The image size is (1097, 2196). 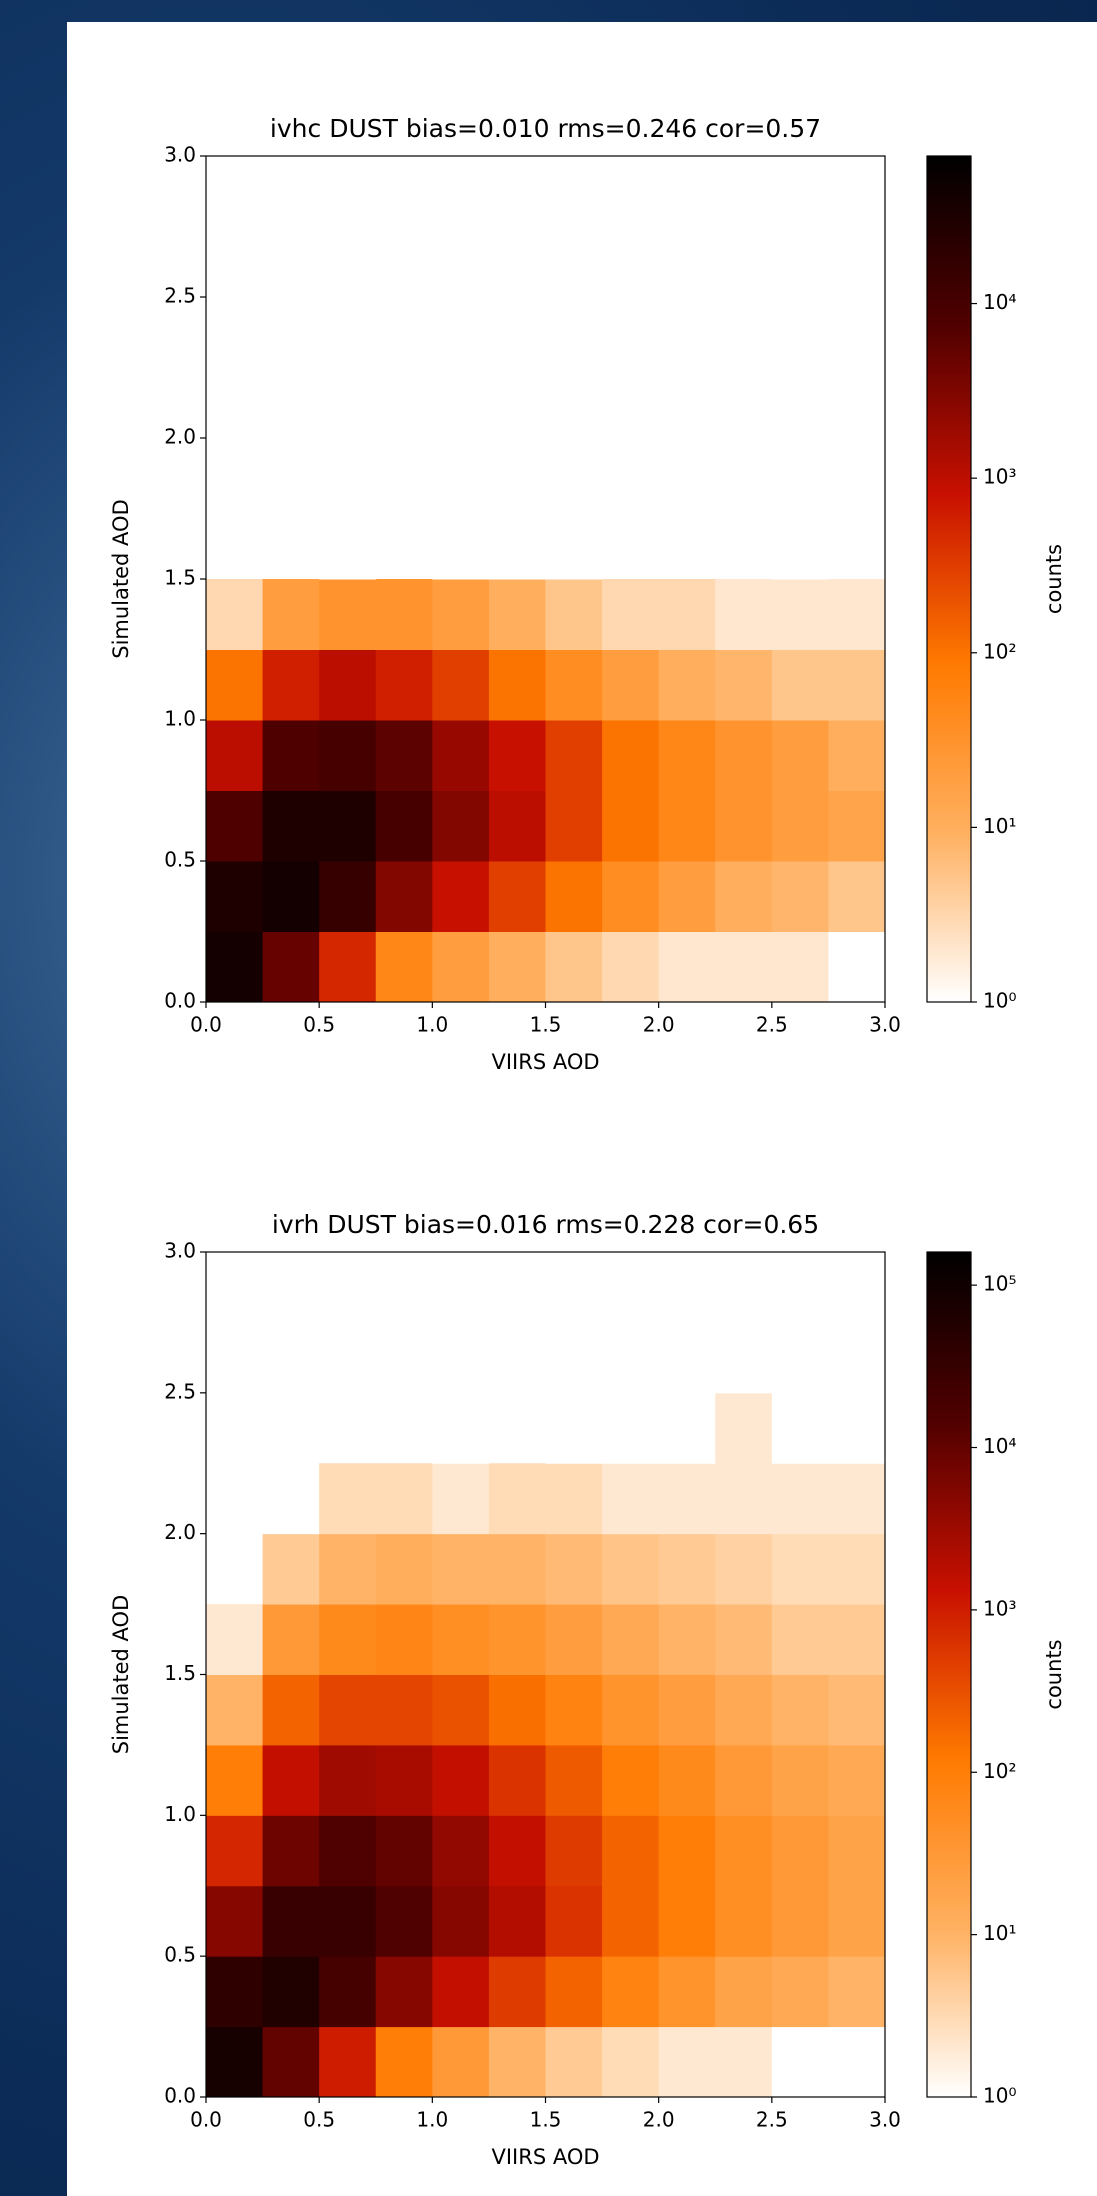 I want to click on x-tick-label: 0.5, so click(x=319, y=2120).